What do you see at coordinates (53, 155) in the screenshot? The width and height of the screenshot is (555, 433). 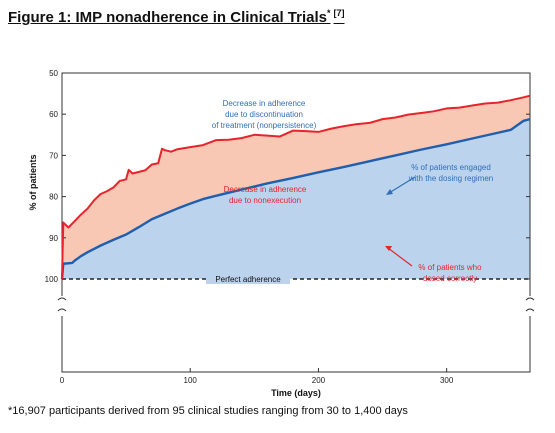 I see `y-tick-label-70: 70` at bounding box center [53, 155].